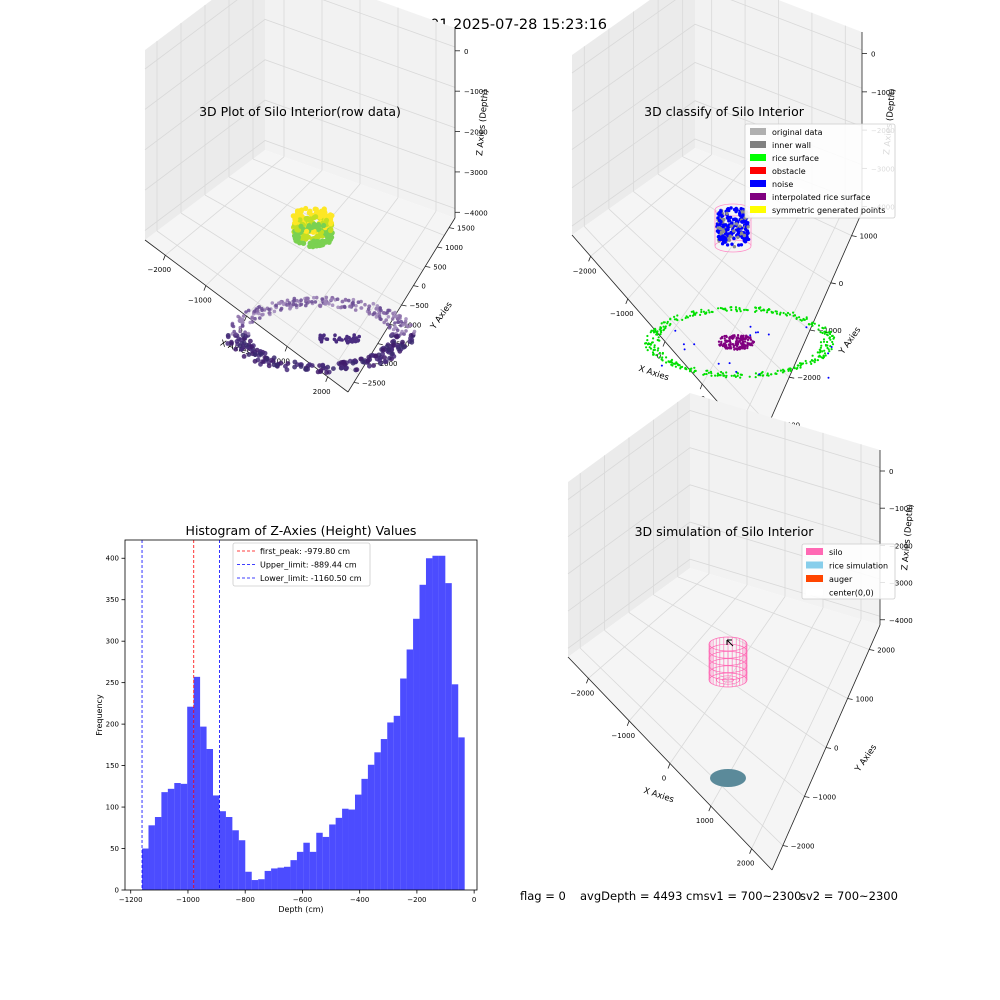 The width and height of the screenshot is (1000, 1000). What do you see at coordinates (849, 896) in the screenshot?
I see `sv2-text: sv2 = 700~2300` at bounding box center [849, 896].